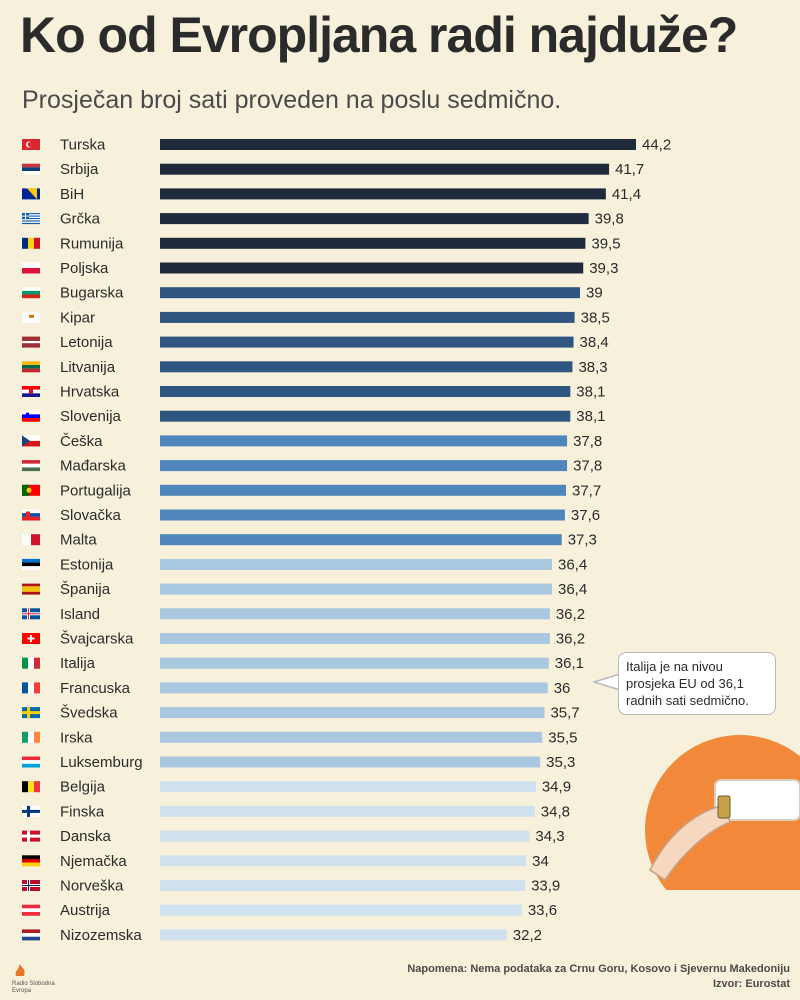  What do you see at coordinates (96, 490) in the screenshot?
I see `country-label: Portugalija` at bounding box center [96, 490].